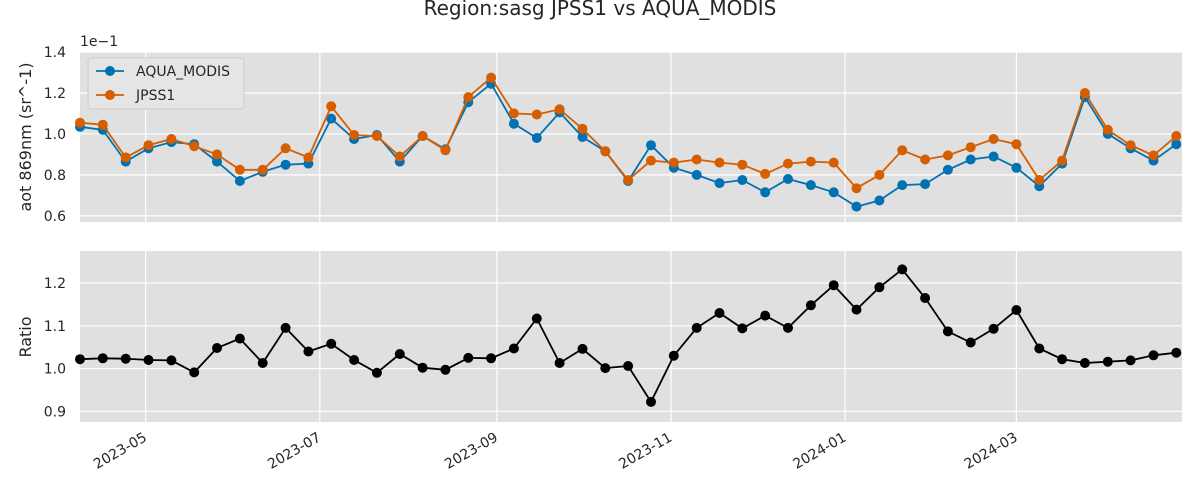 Image resolution: width=1200 pixels, height=500 pixels. Describe the element at coordinates (55, 284) in the screenshot. I see `bottom-y-tick-label: 1.2` at that location.